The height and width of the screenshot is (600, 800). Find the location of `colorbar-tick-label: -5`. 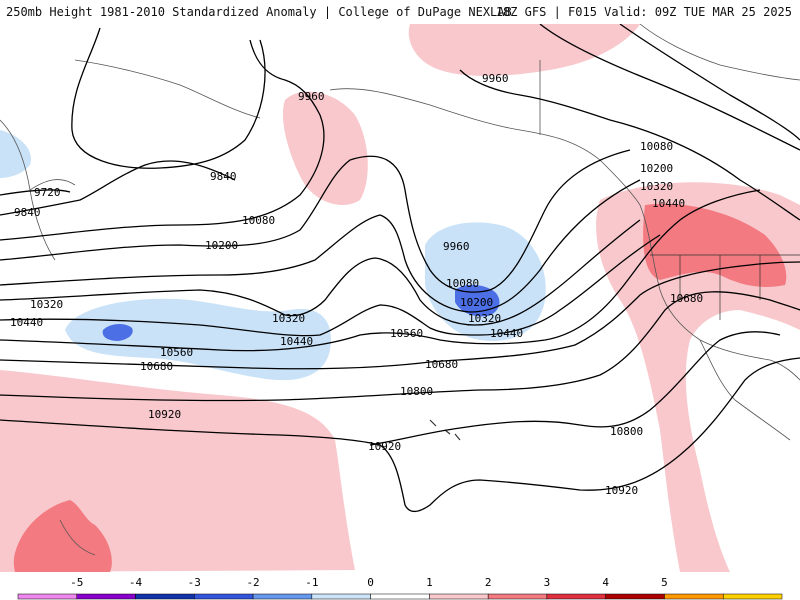

colorbar-tick-label: -5 is located at coordinates (76, 582).